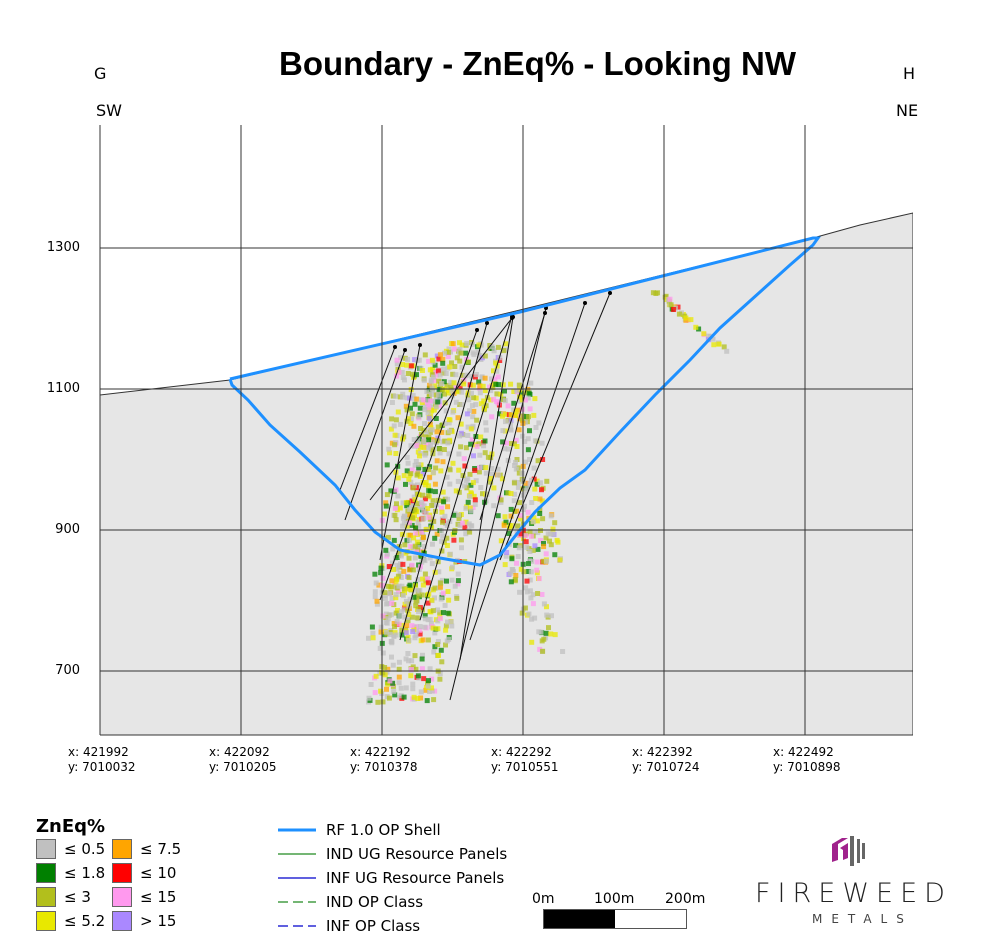 This screenshot has height=943, width=986. What do you see at coordinates (359, 830) in the screenshot?
I see `line-legend-item: RF 1.0 OP Shell` at bounding box center [359, 830].